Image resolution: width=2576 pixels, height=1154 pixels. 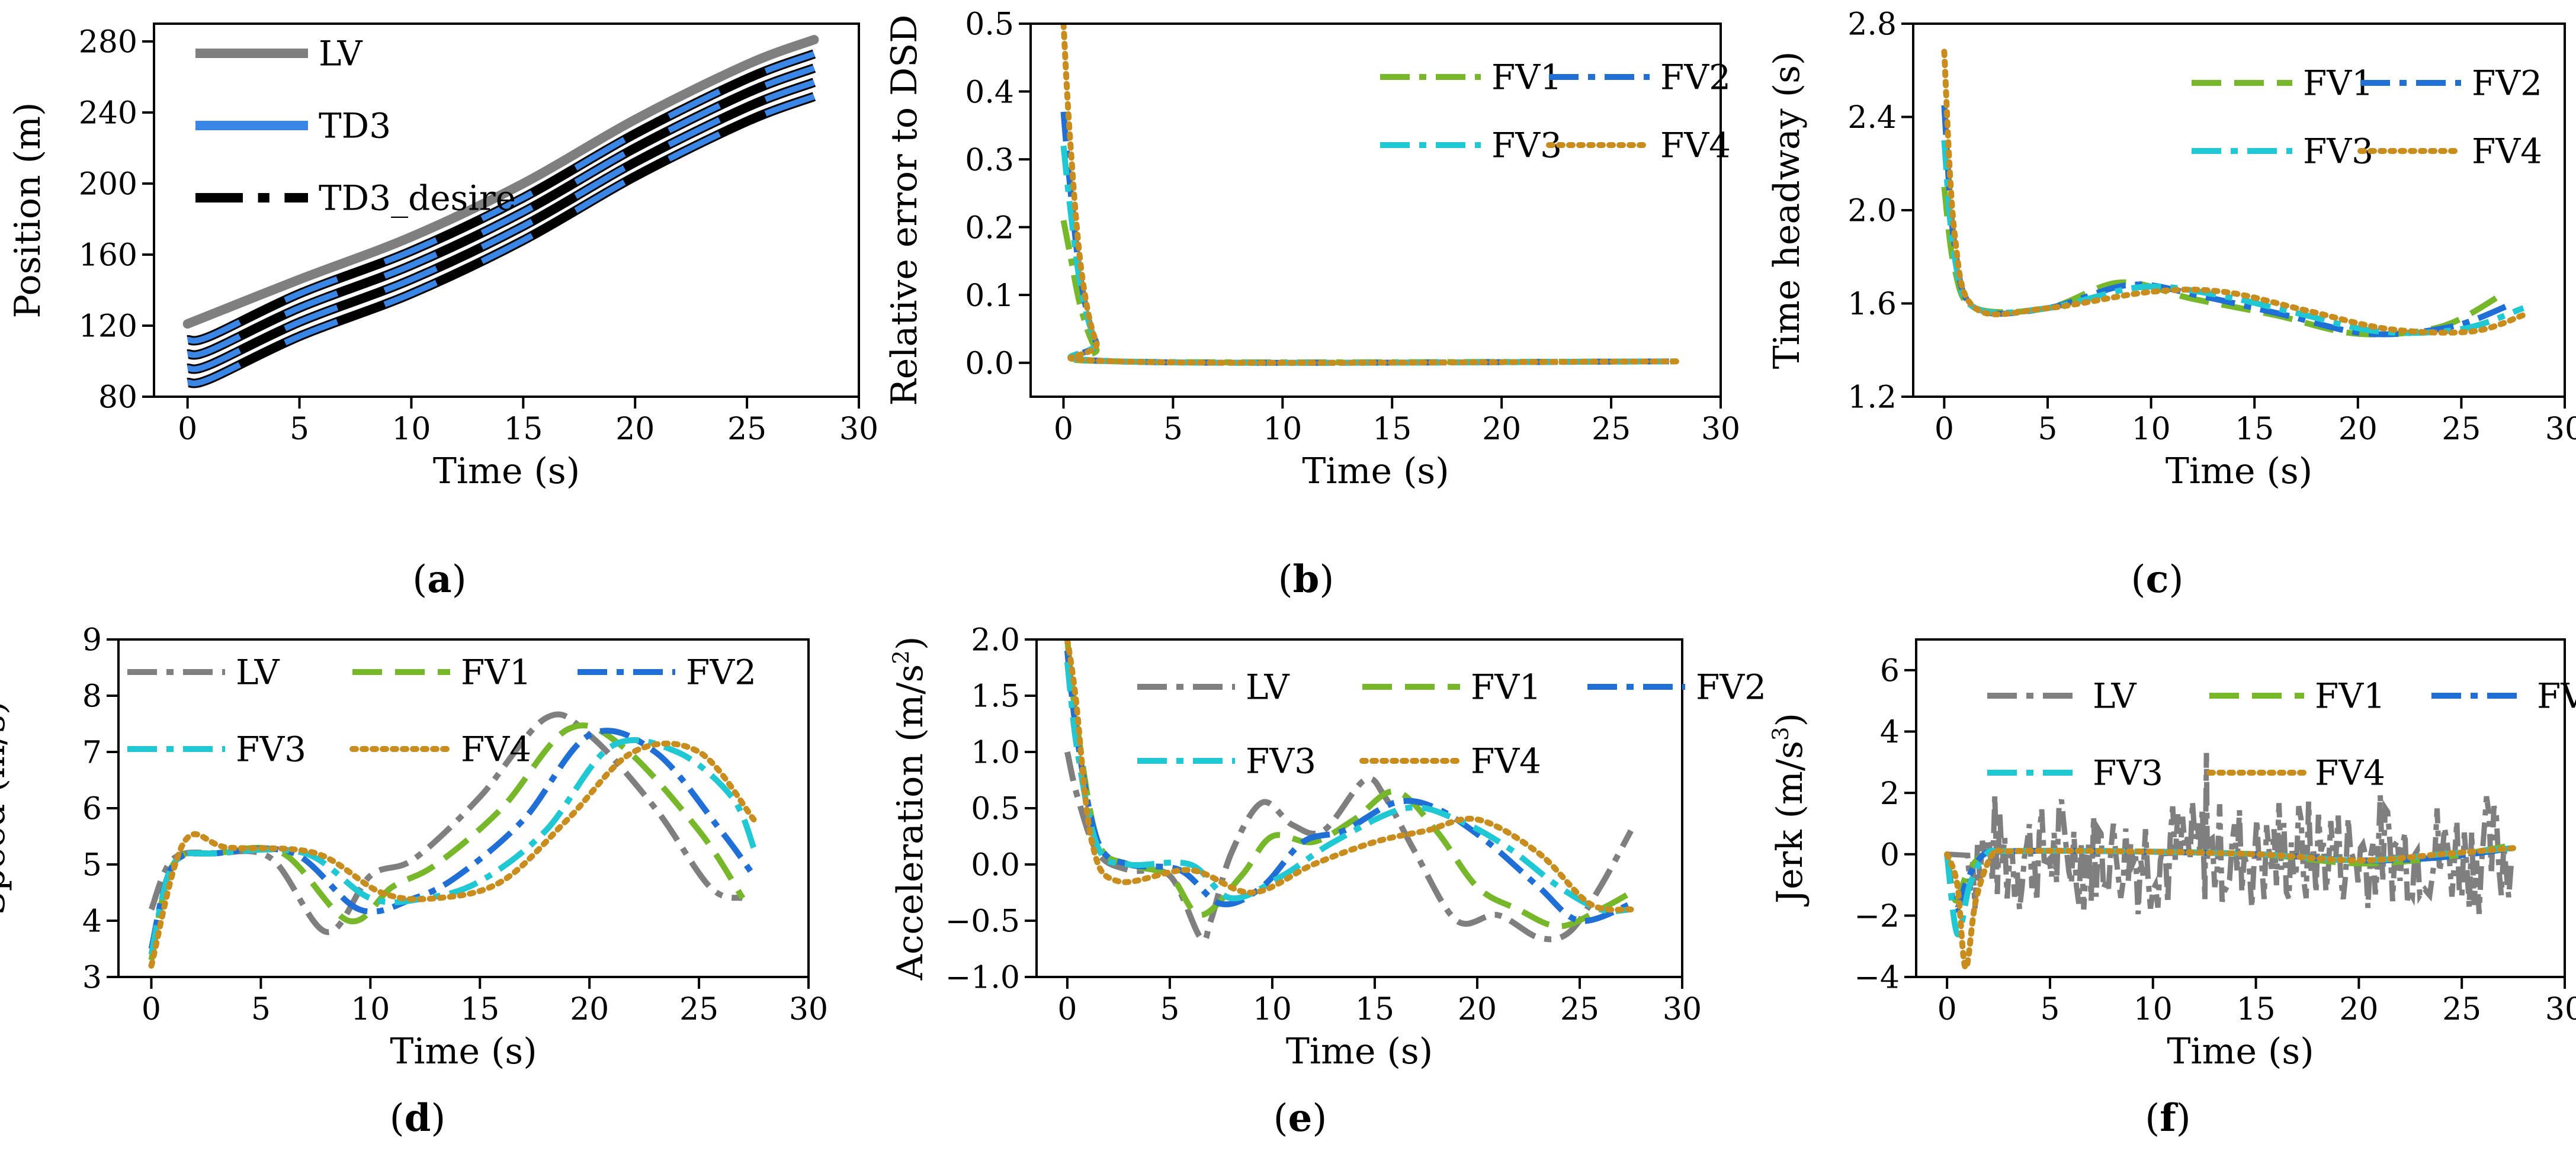 I want to click on y-tick-label: 9, so click(x=92, y=640).